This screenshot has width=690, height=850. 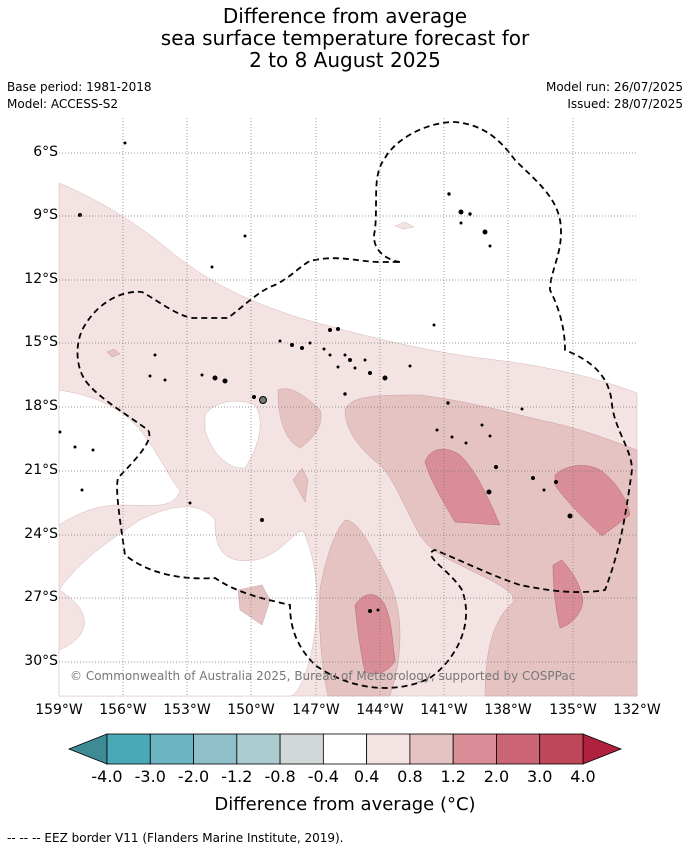 What do you see at coordinates (41, 597) in the screenshot?
I see `lat-label: 27°S` at bounding box center [41, 597].